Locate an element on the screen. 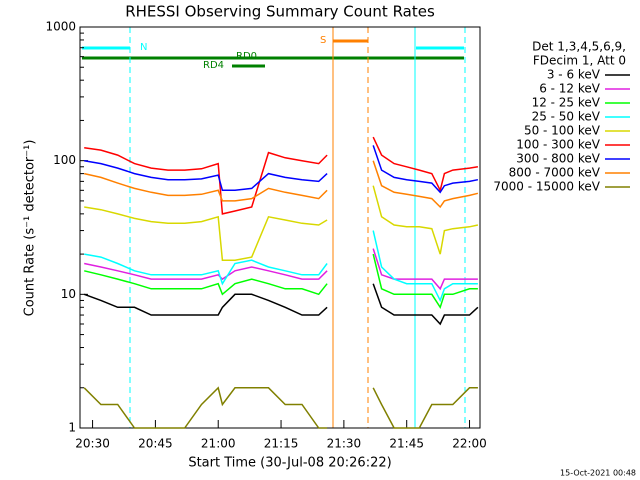 Image resolution: width=640 pixels, height=480 pixels. legend-header: FDecim 1, Att 0 is located at coordinates (579, 61).